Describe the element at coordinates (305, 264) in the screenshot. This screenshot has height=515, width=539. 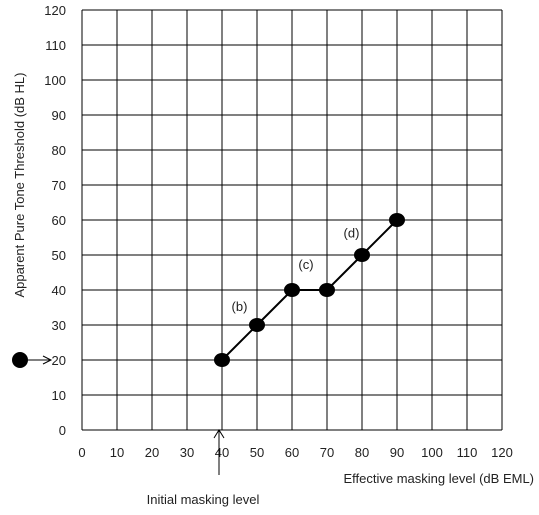
I see `point-annotation: (c)` at that location.